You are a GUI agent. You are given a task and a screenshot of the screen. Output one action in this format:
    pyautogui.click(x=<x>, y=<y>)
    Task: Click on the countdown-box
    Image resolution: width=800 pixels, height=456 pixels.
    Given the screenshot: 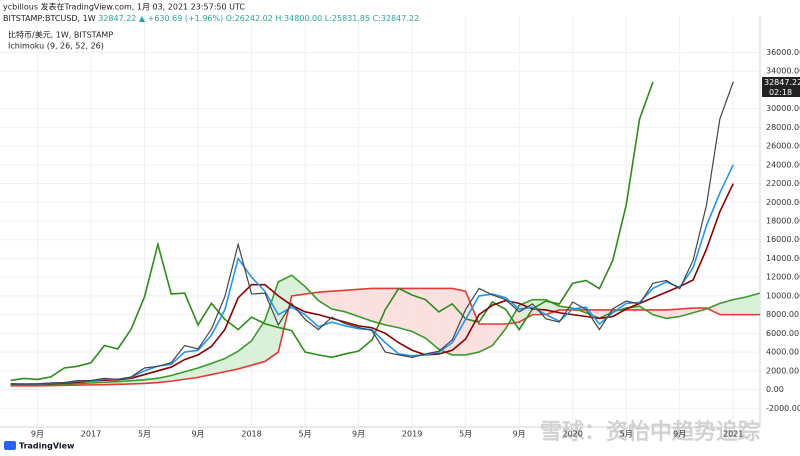 What is the action you would take?
    pyautogui.click(x=781, y=92)
    